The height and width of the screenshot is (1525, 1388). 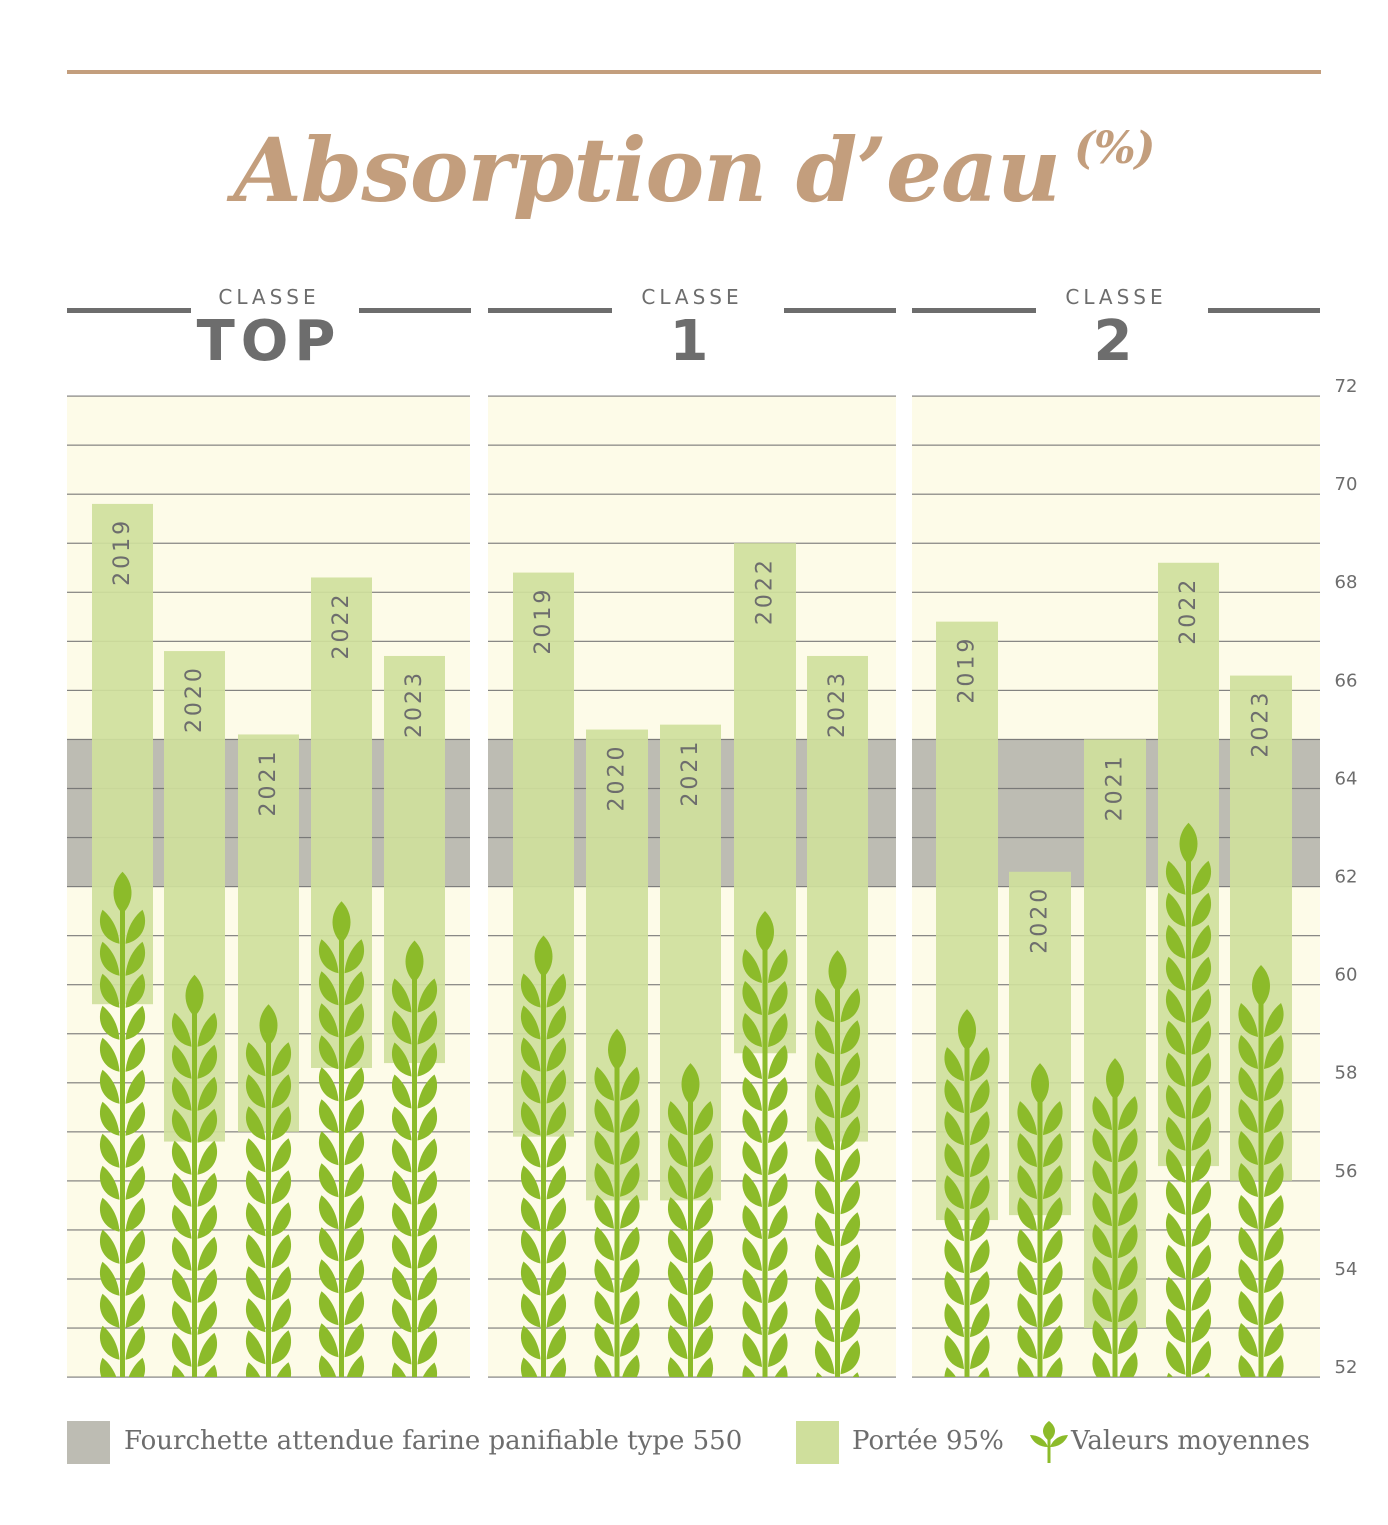 What do you see at coordinates (414, 704) in the screenshot?
I see `year-label: 2023` at bounding box center [414, 704].